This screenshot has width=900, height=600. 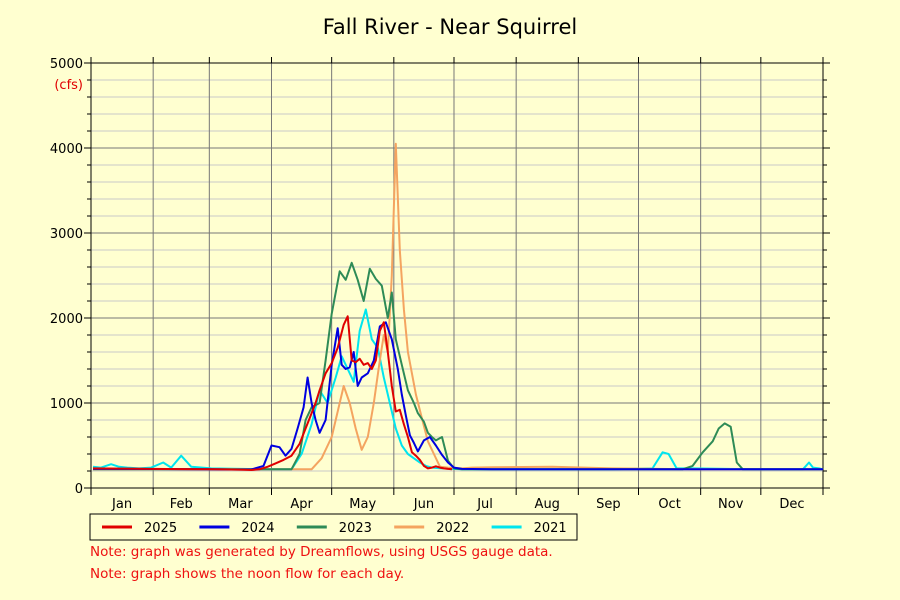 What do you see at coordinates (66, 319) in the screenshot?
I see `y-tick-label: 2000` at bounding box center [66, 319].